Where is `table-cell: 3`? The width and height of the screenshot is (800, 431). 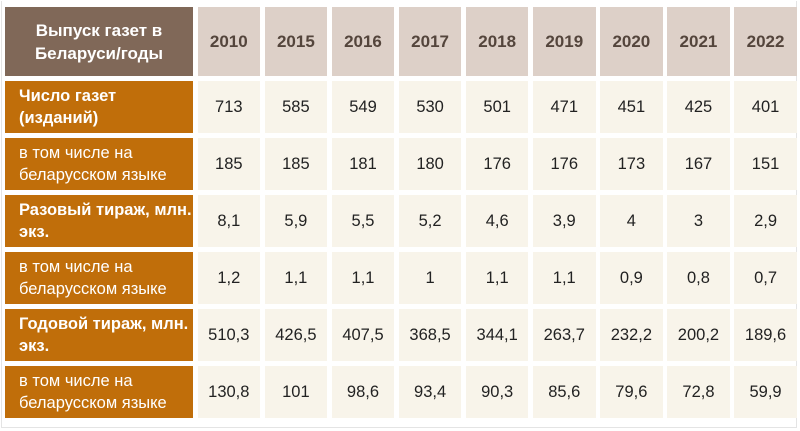 table-cell: 3 is located at coordinates (698, 221).